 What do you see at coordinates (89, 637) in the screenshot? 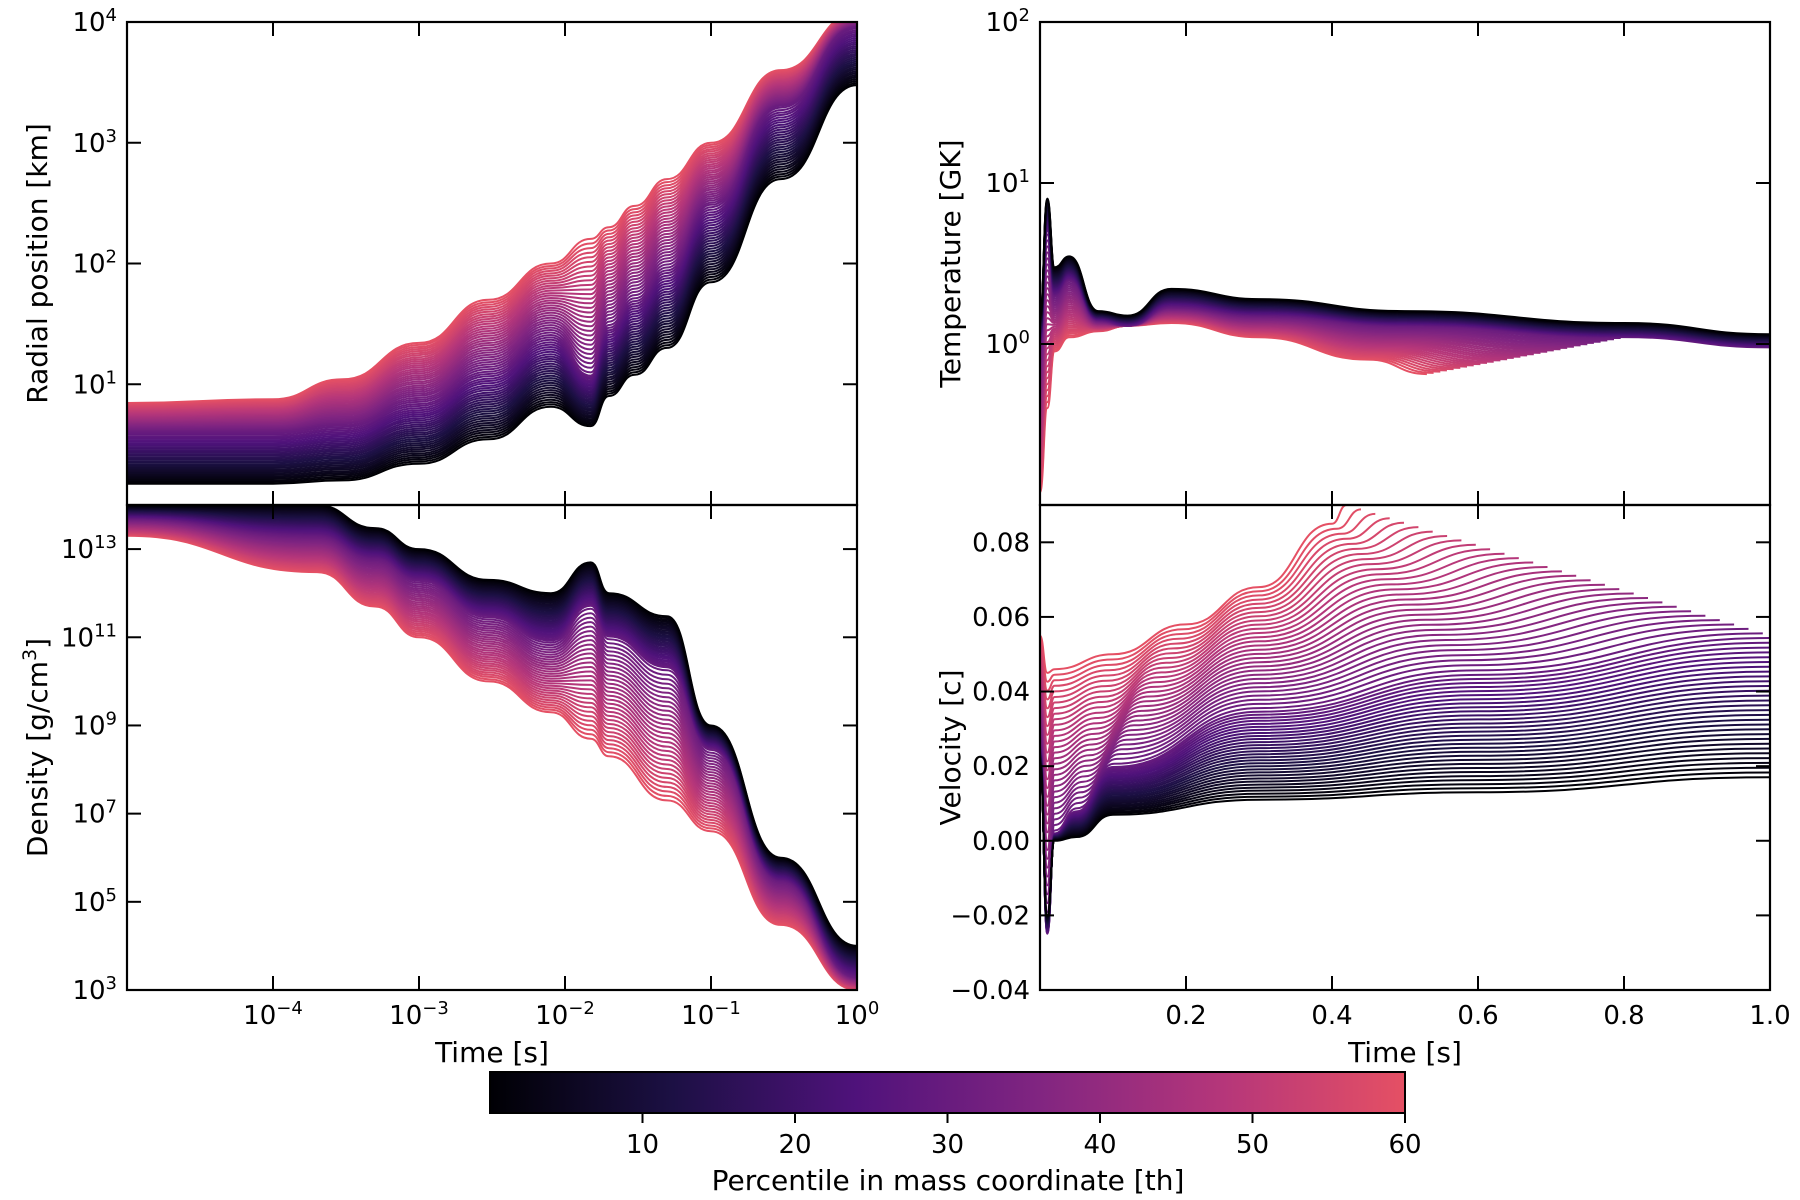
I see `density-ytick-label: 10¹¹` at bounding box center [89, 637].